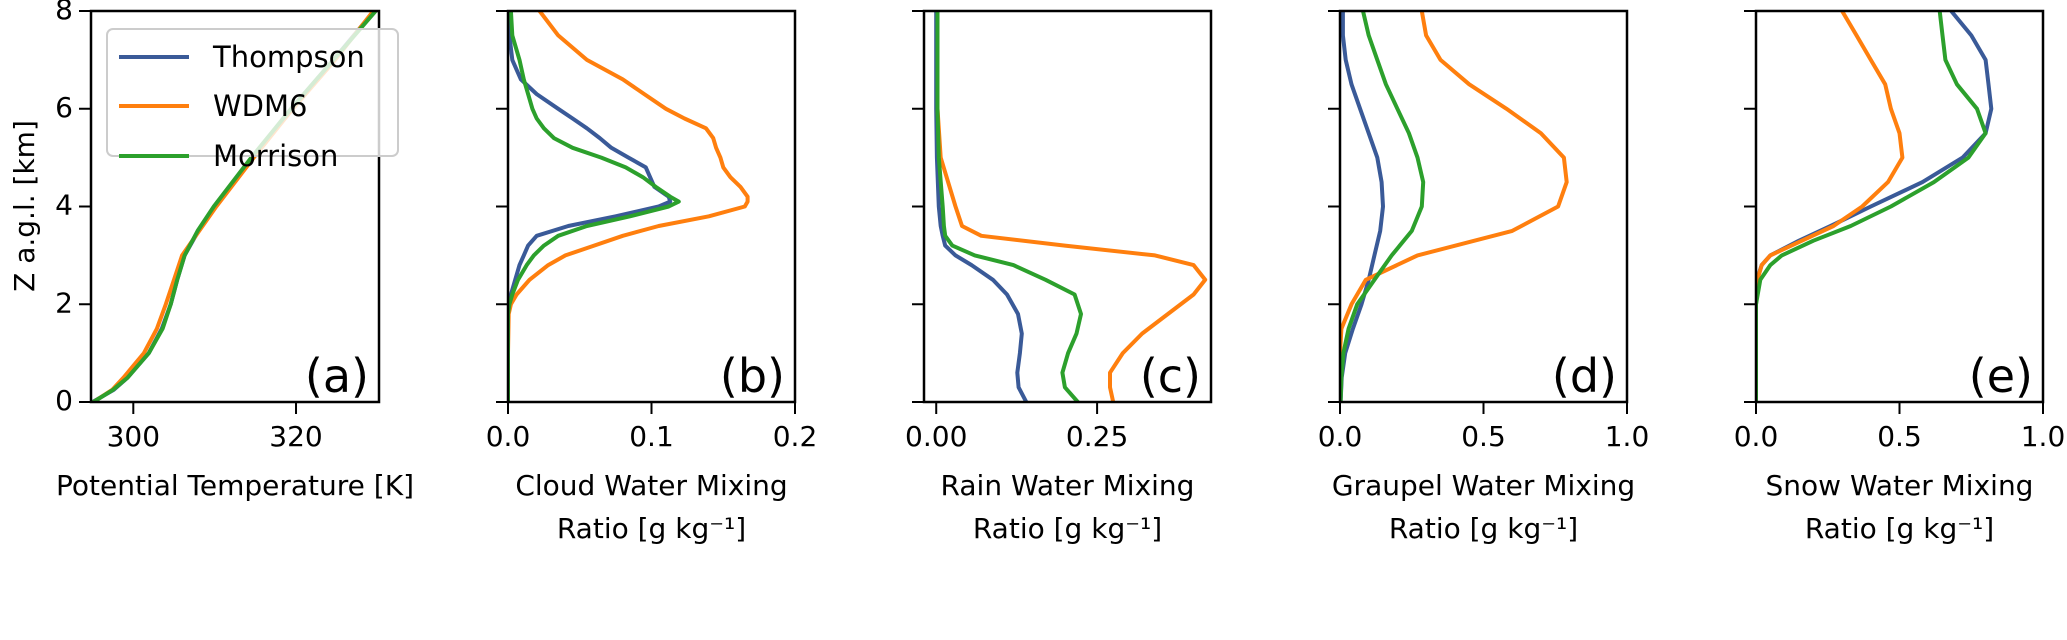 The image size is (2067, 640). I want to click on panel-a: 0 2 4 6 8 300 320 Potential Temperature [K] (a), so click(234, 251).